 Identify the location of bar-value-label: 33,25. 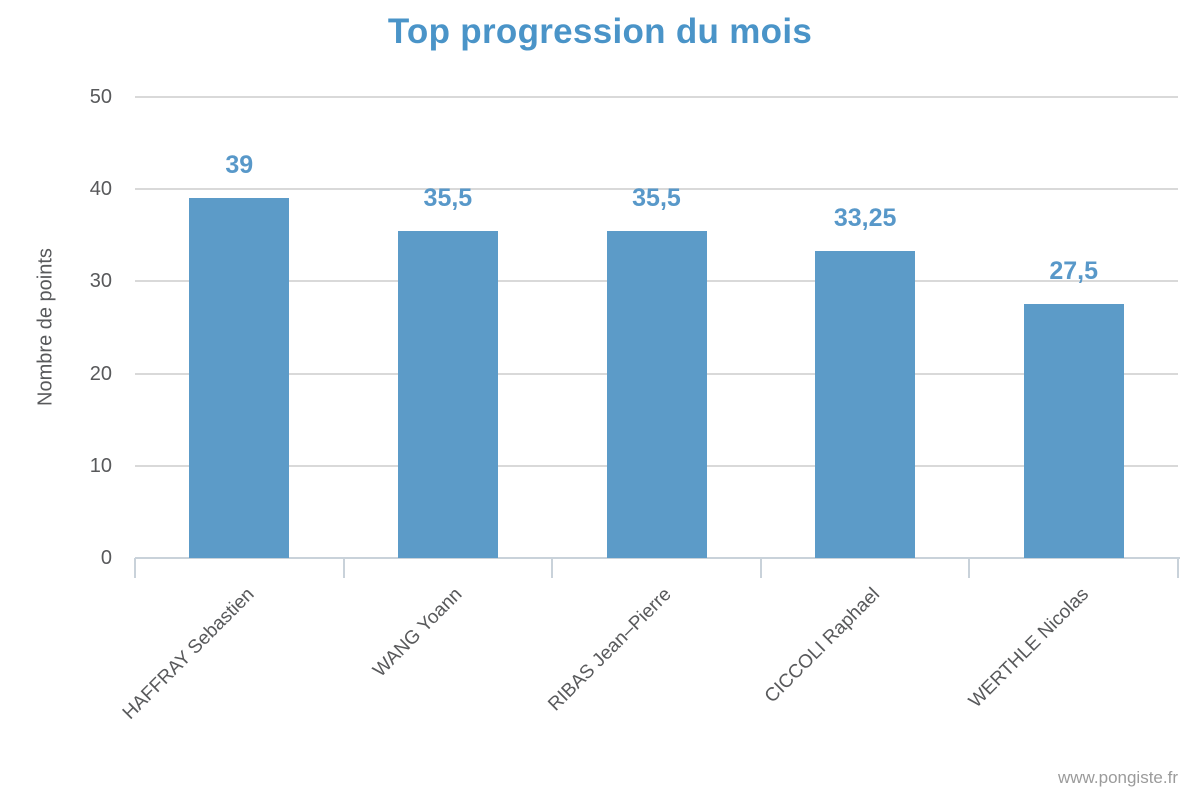
(865, 218).